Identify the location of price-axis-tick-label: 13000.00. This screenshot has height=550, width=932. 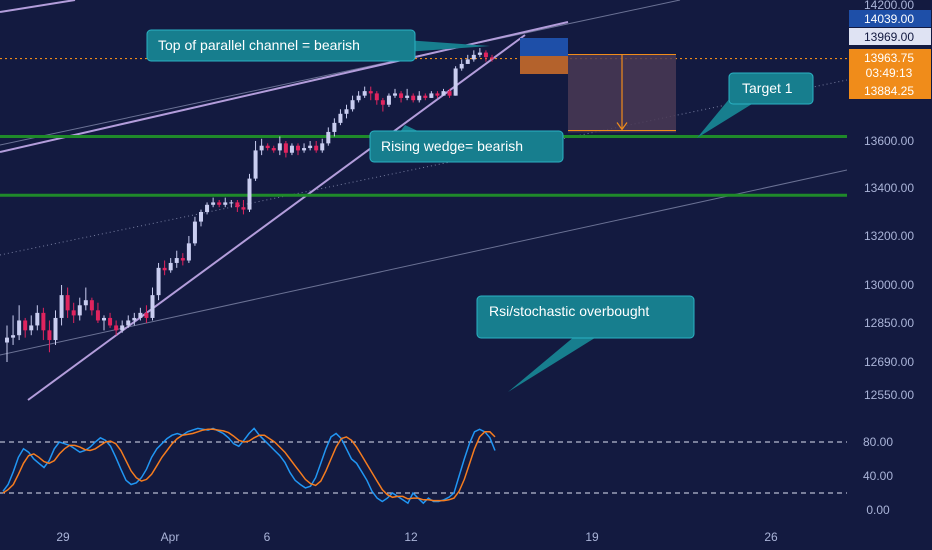
(889, 285).